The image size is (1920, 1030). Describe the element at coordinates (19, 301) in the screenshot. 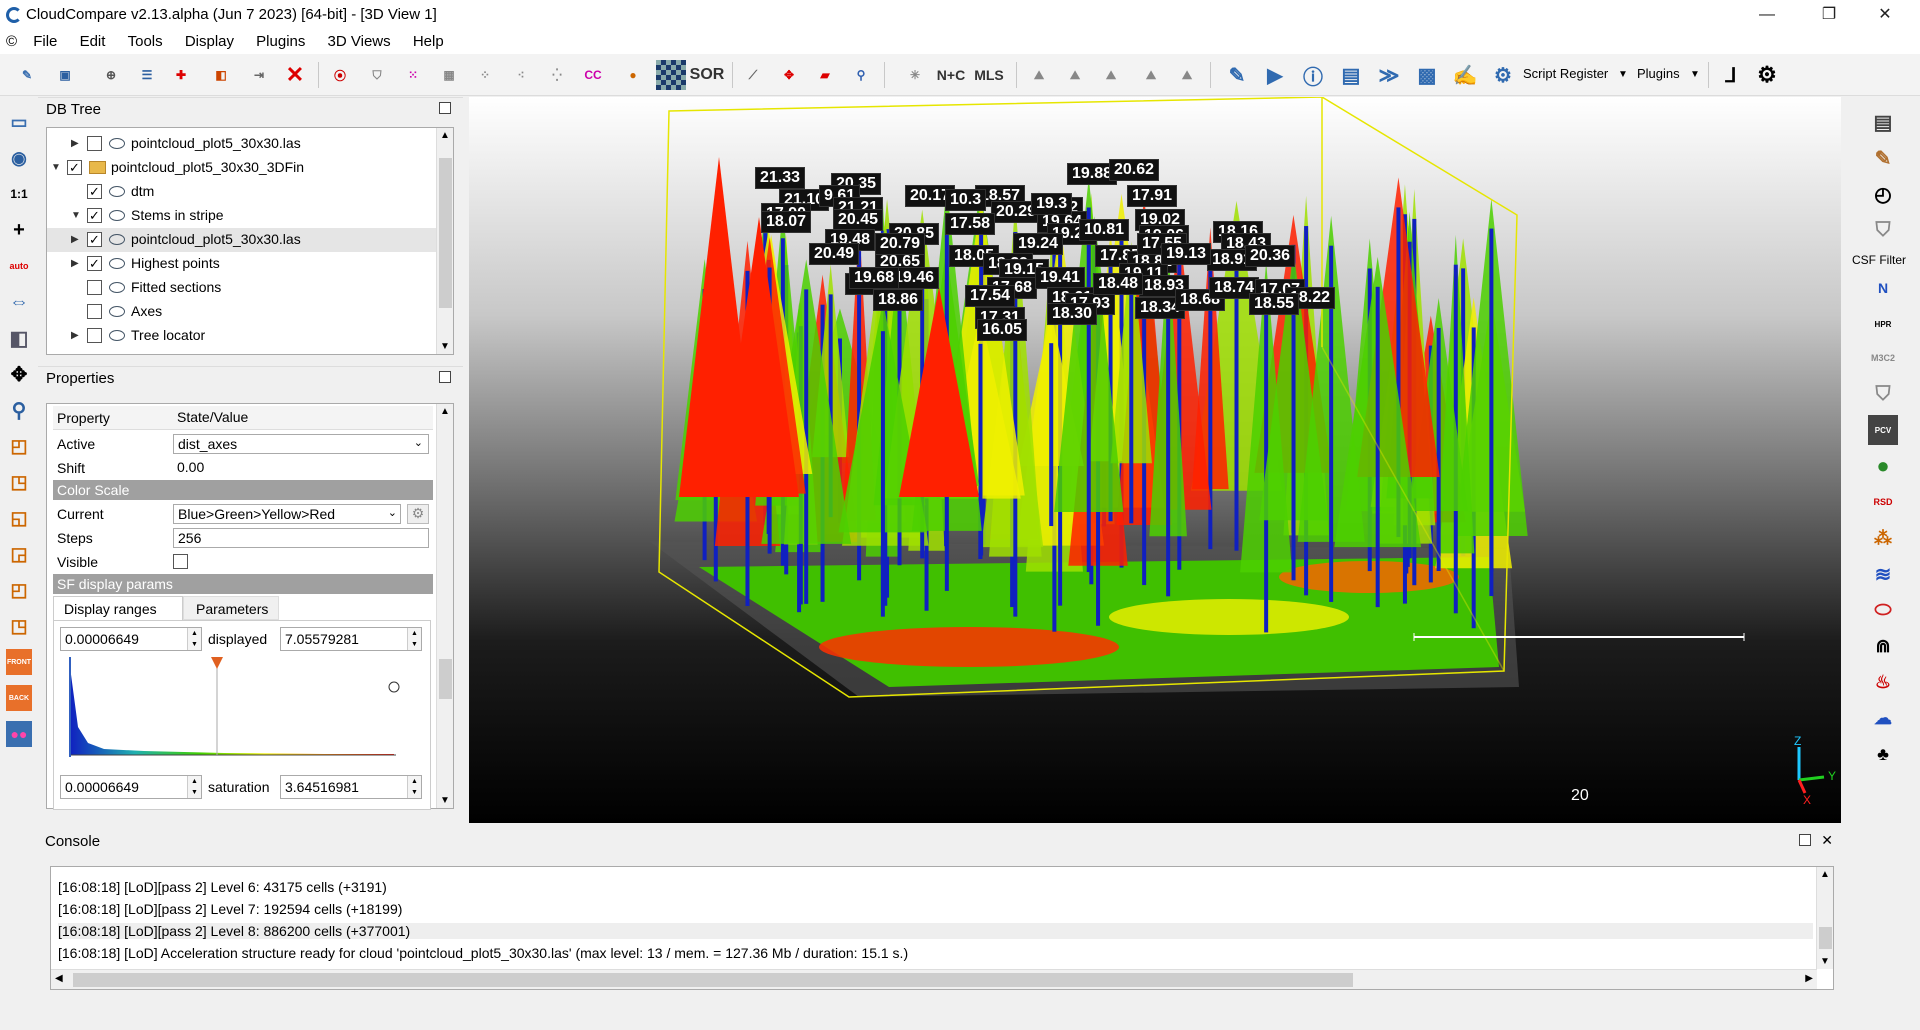

I see `rotate-icon: ⇔` at that location.